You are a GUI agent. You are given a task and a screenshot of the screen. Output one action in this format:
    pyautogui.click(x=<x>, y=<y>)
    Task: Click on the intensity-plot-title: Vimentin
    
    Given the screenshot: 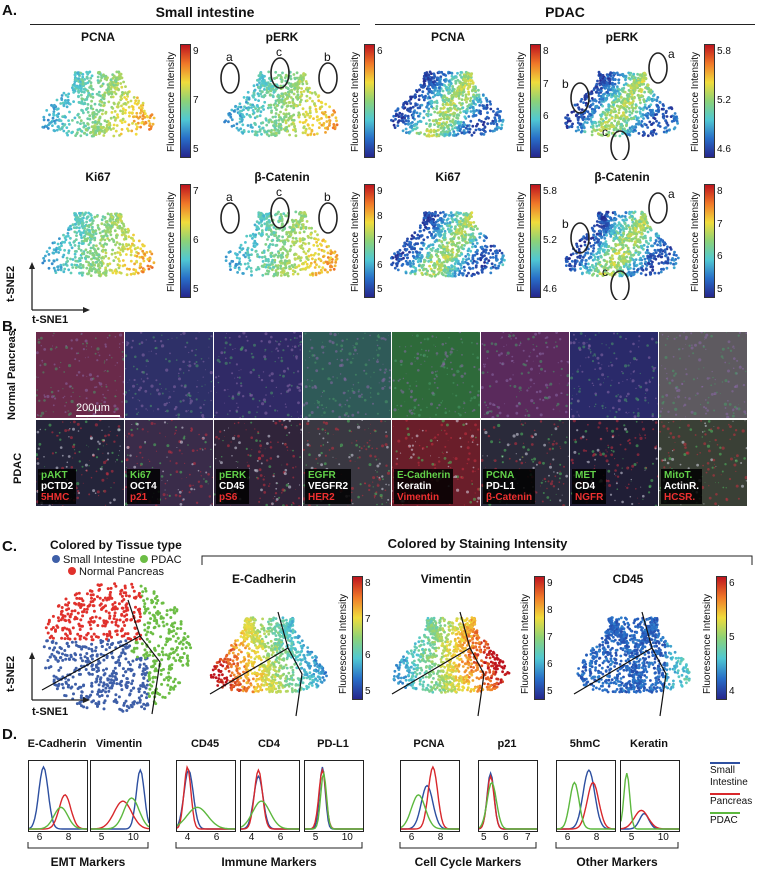 What is the action you would take?
    pyautogui.click(x=446, y=579)
    